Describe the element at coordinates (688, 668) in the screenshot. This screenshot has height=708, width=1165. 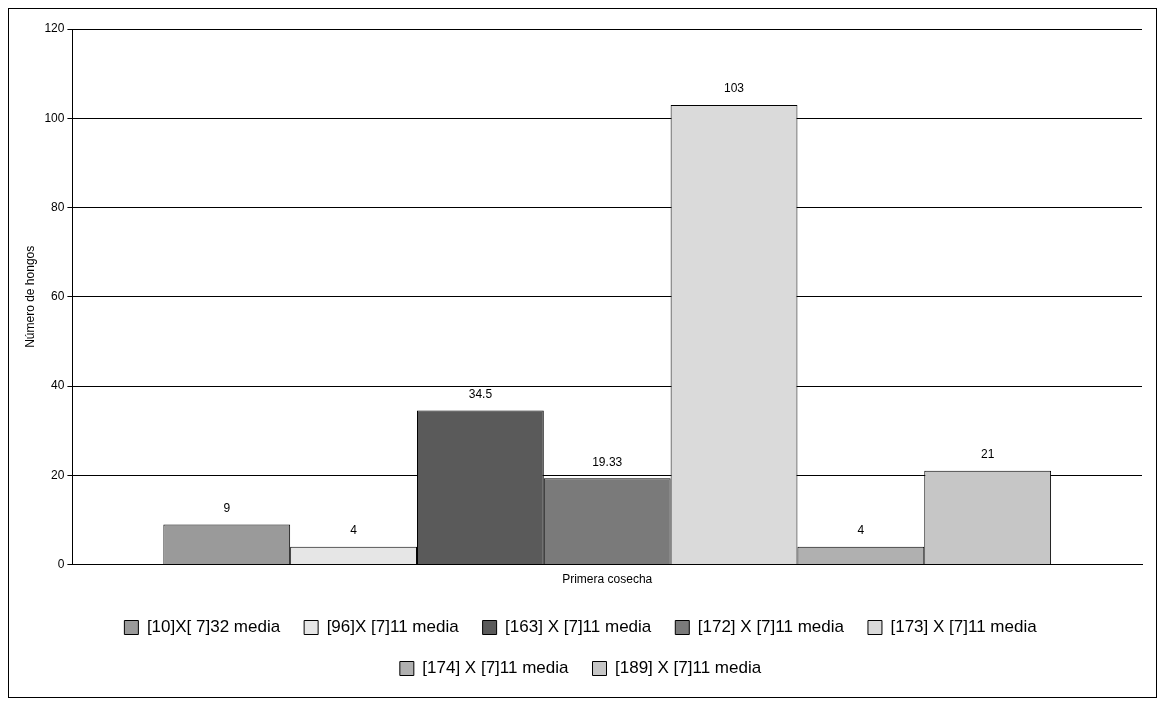
I see `legend-label: [189] X [7]11 media` at that location.